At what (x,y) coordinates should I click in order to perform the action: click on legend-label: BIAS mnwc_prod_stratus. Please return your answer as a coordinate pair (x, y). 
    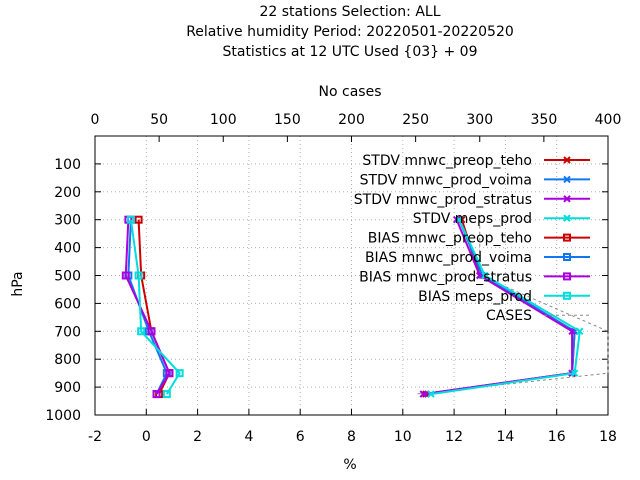
    Looking at the image, I should click on (445, 277).